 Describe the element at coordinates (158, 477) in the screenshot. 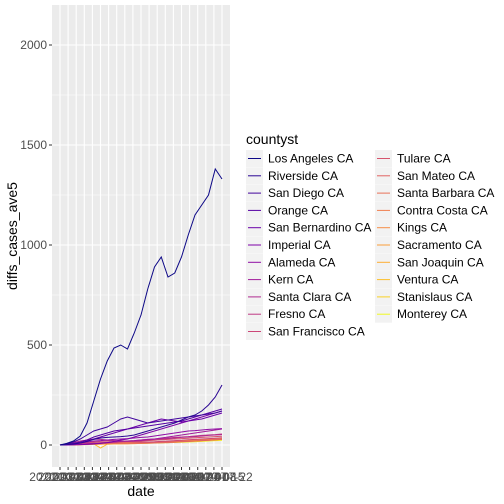

I see `x-tick-label: 2020-05-27` at that location.